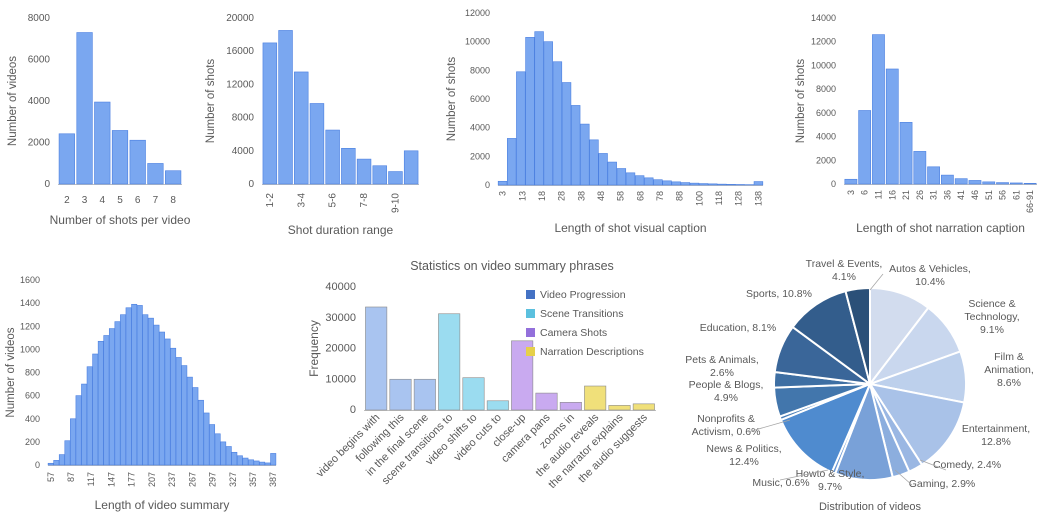  Describe the element at coordinates (67, 200) in the screenshot. I see `x-tick-label: 2` at that location.